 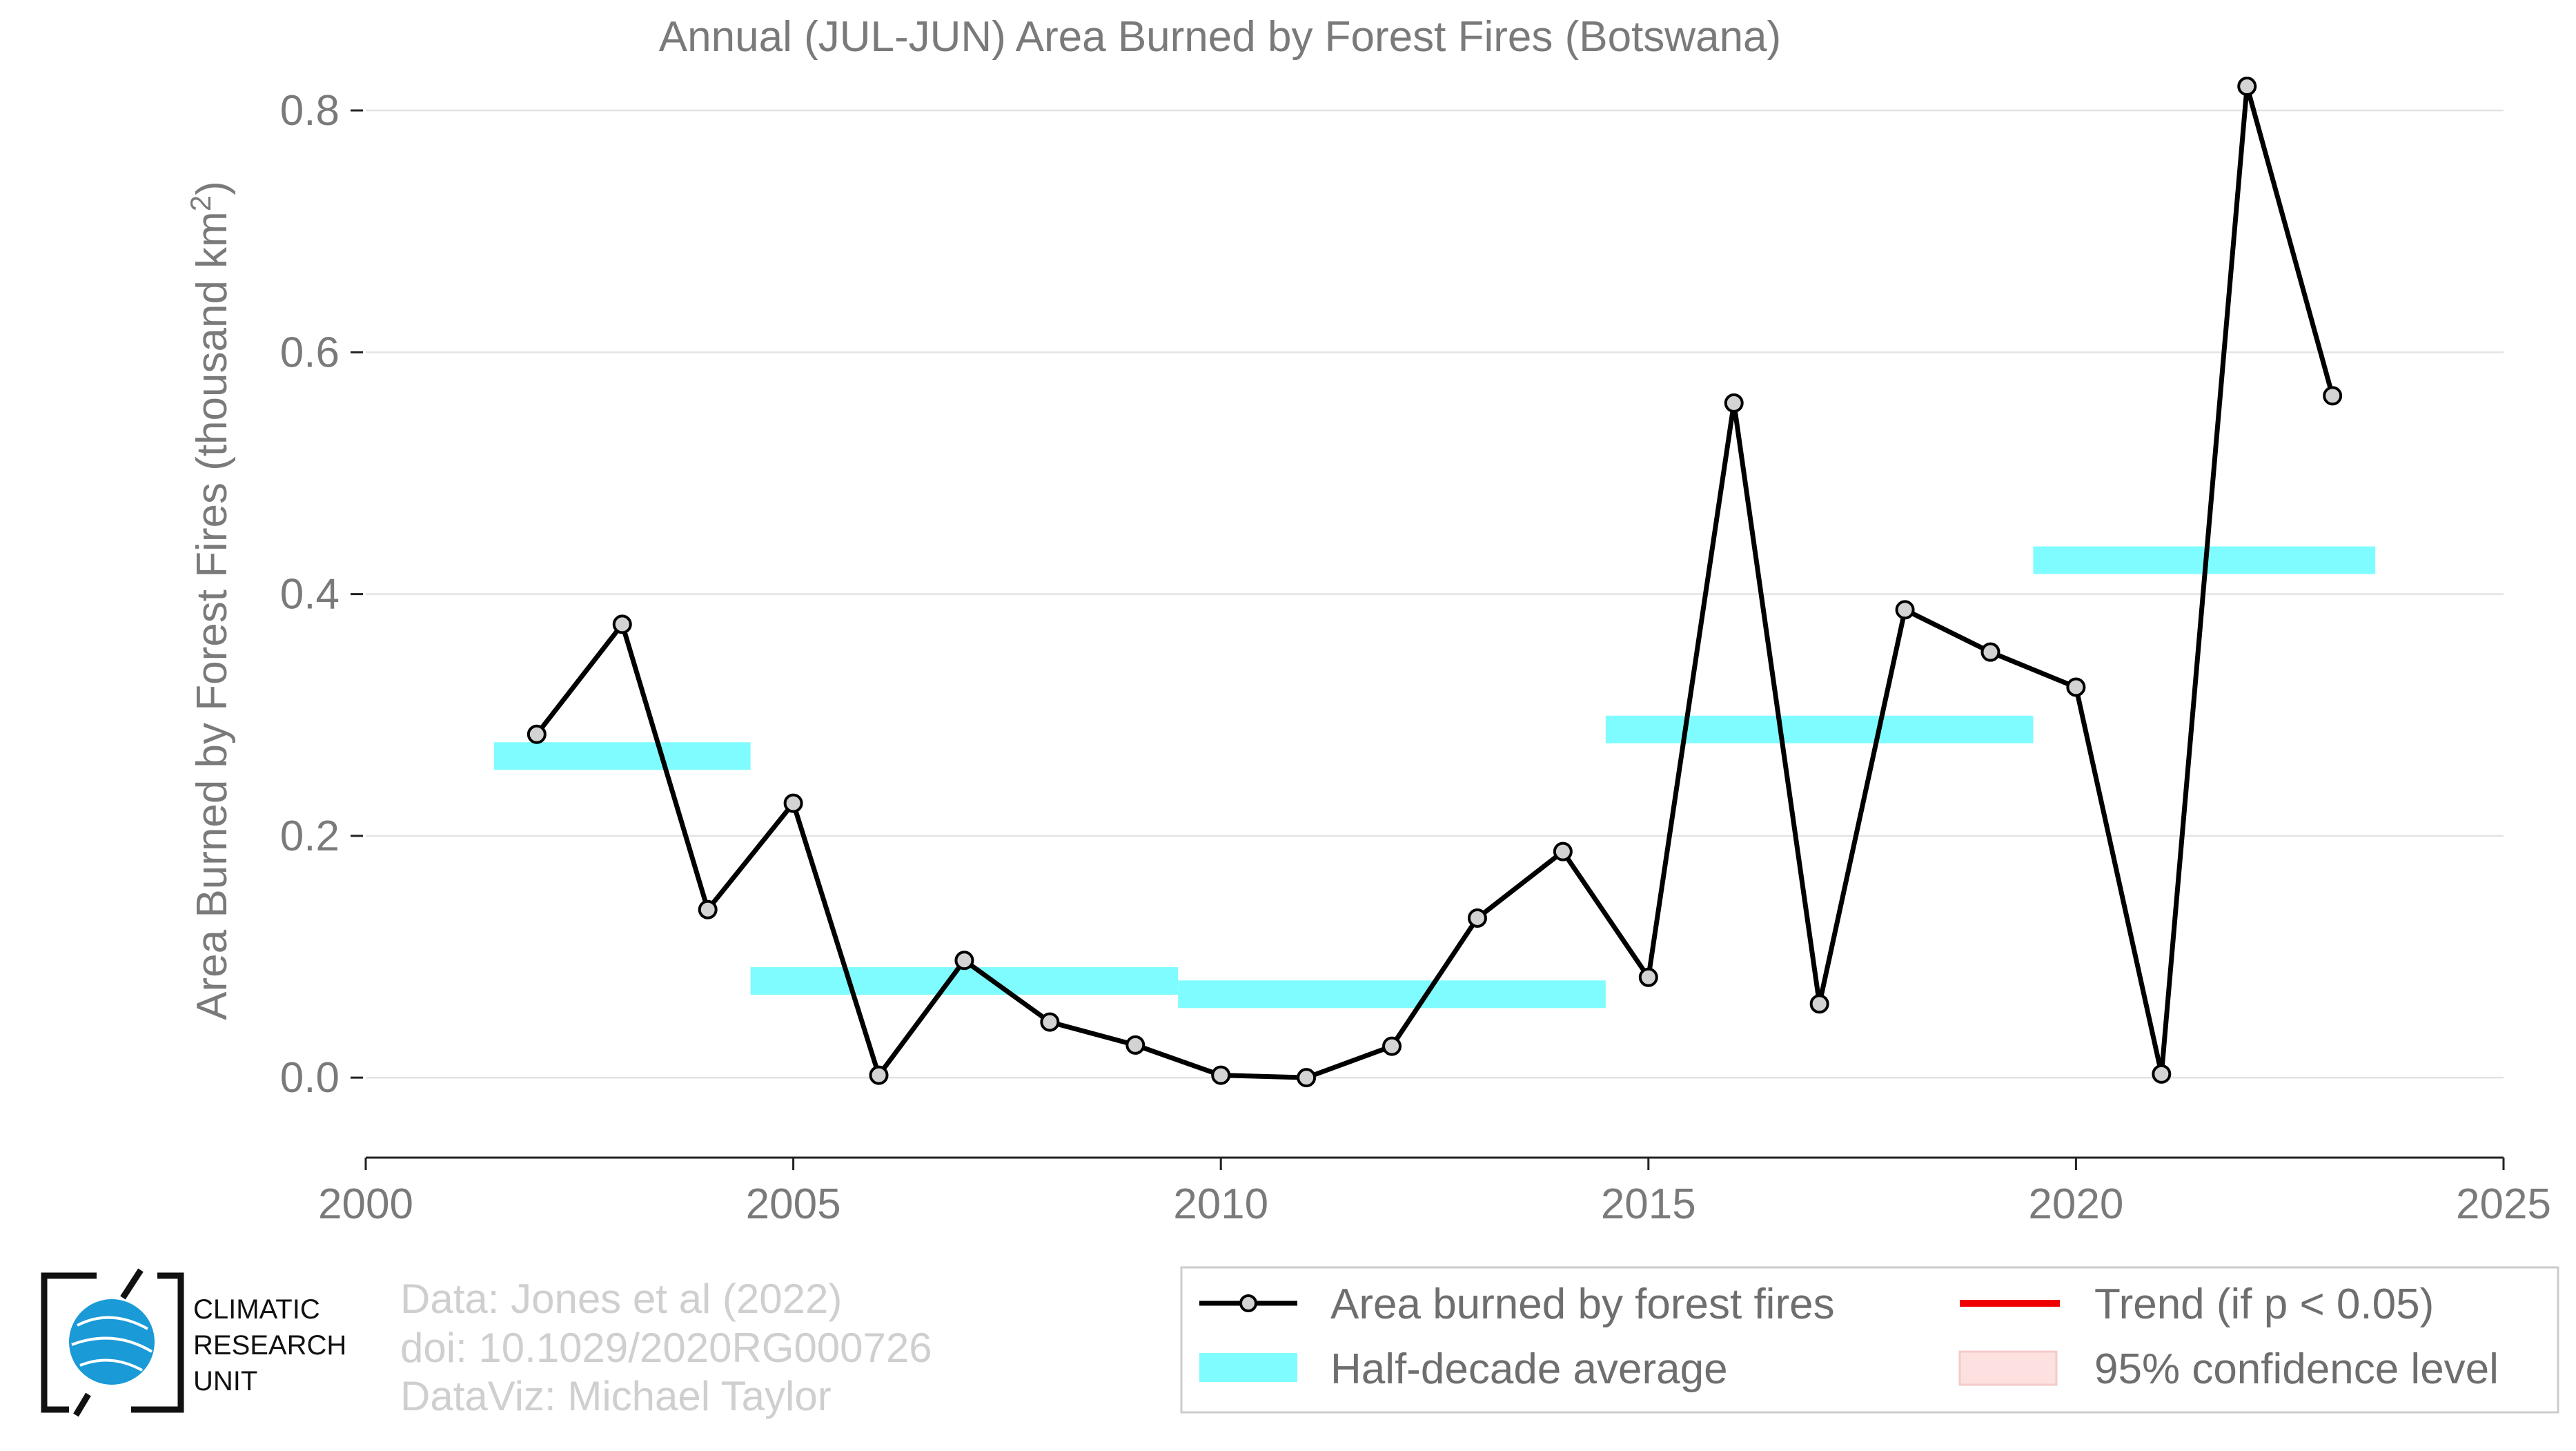 I want to click on legend-swatch-confidence-level, so click(x=2008, y=1368).